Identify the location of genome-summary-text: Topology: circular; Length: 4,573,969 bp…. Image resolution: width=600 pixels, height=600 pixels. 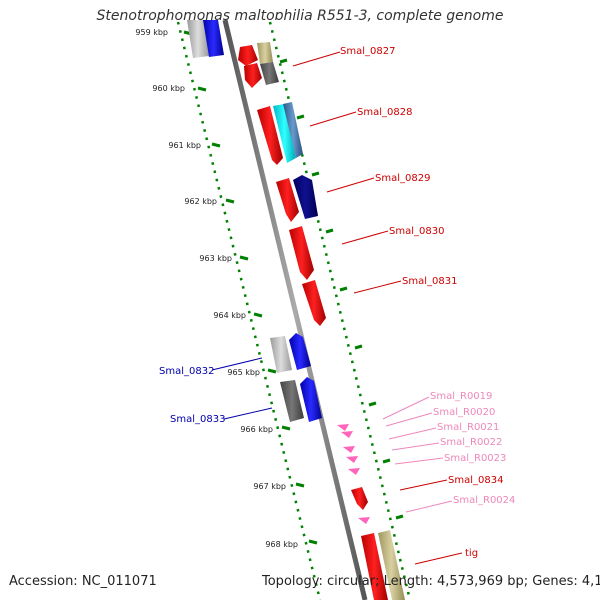
(431, 581).